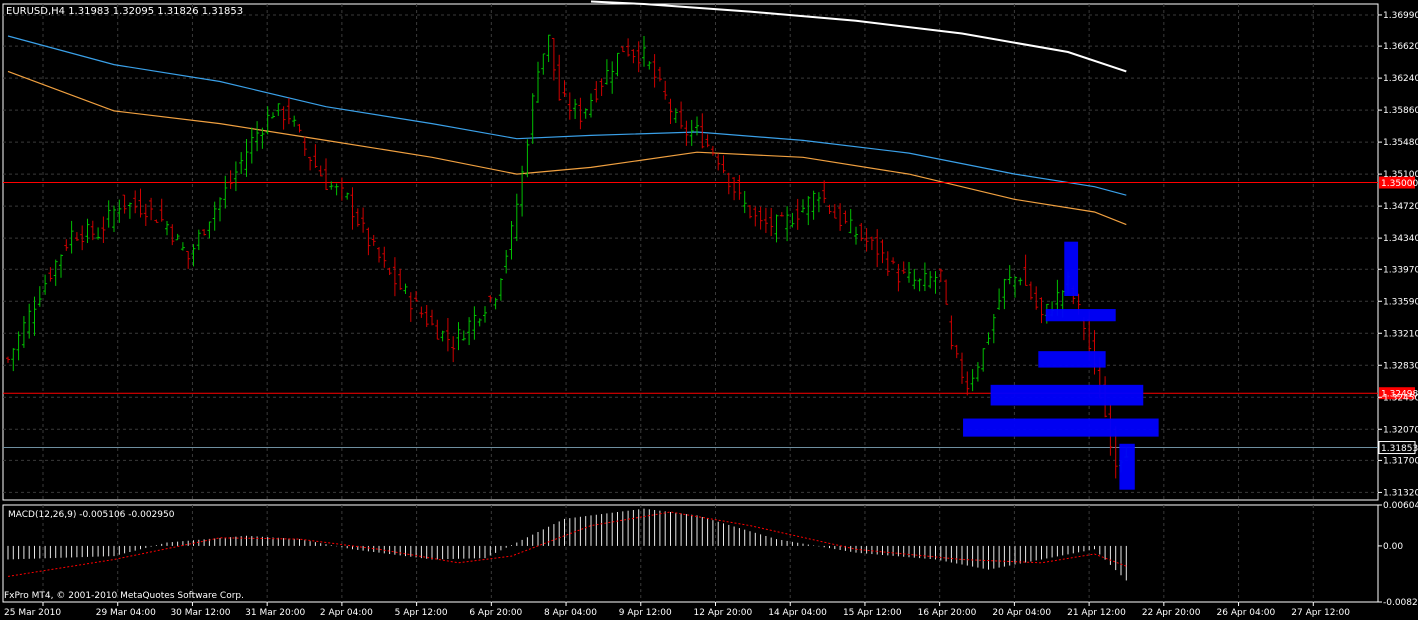 This screenshot has height=620, width=1418. Describe the element at coordinates (1096, 613) in the screenshot. I see `time-tick-label: 21 Apr 12:00` at that location.